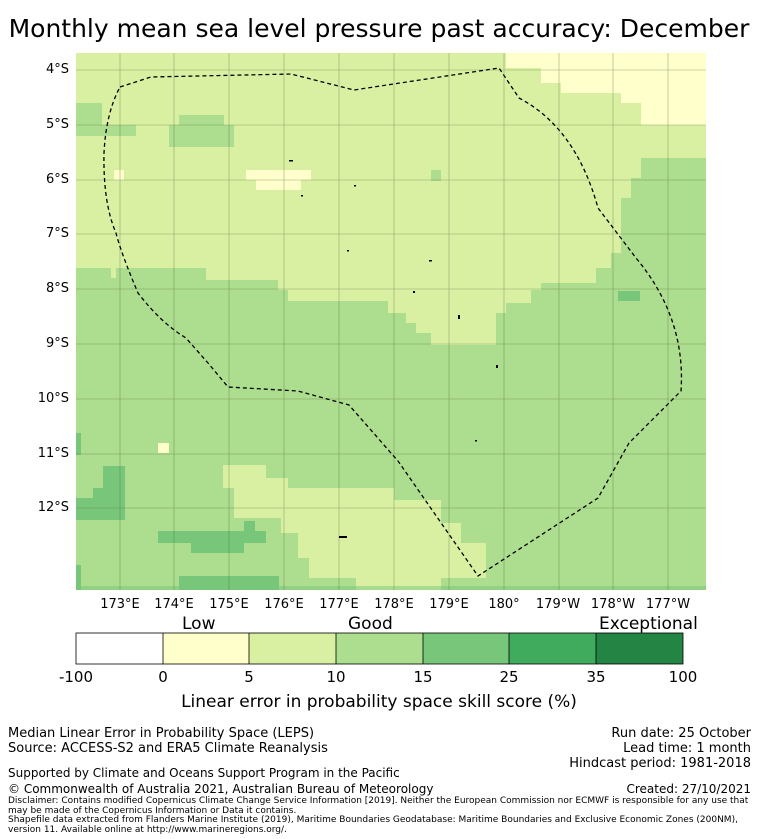 This screenshot has width=758, height=839. What do you see at coordinates (629, 296) in the screenshot?
I see `region-verygood-e` at bounding box center [629, 296].